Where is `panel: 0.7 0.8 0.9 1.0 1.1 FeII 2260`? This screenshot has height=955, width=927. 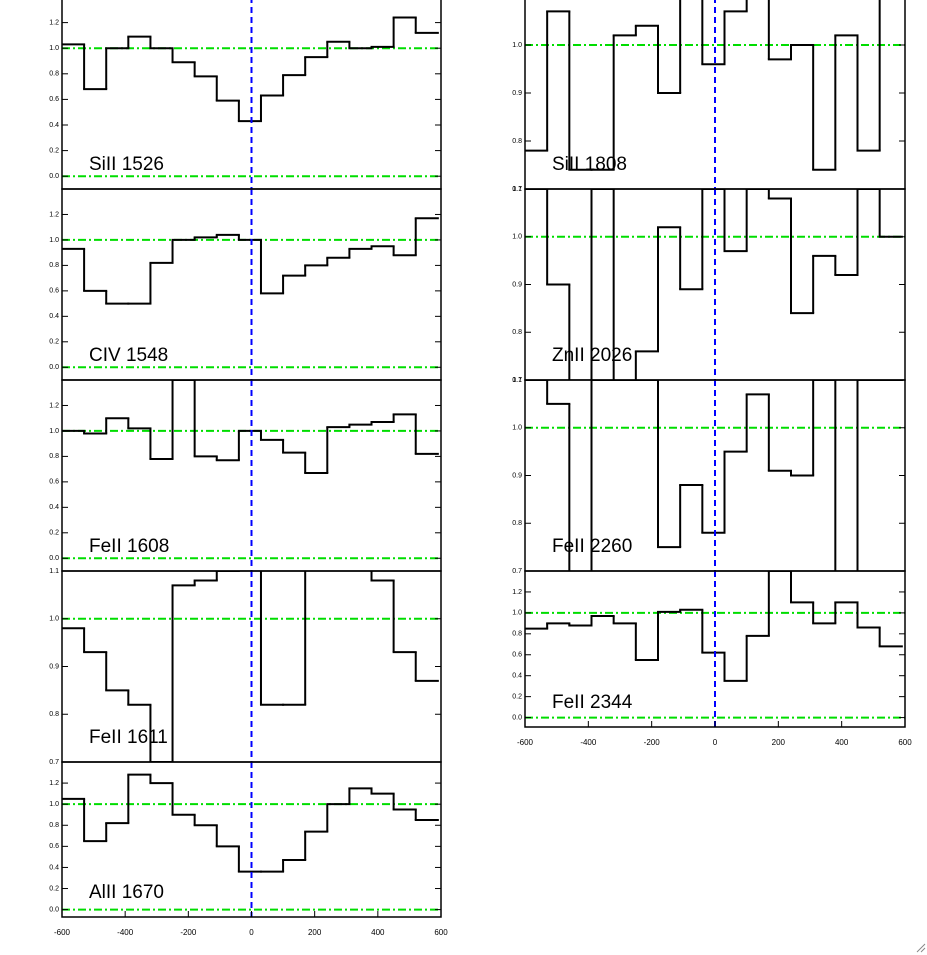
panel: 0.7 0.8 0.9 1.0 1.1 FeII 2260 is located at coordinates (709, 476).